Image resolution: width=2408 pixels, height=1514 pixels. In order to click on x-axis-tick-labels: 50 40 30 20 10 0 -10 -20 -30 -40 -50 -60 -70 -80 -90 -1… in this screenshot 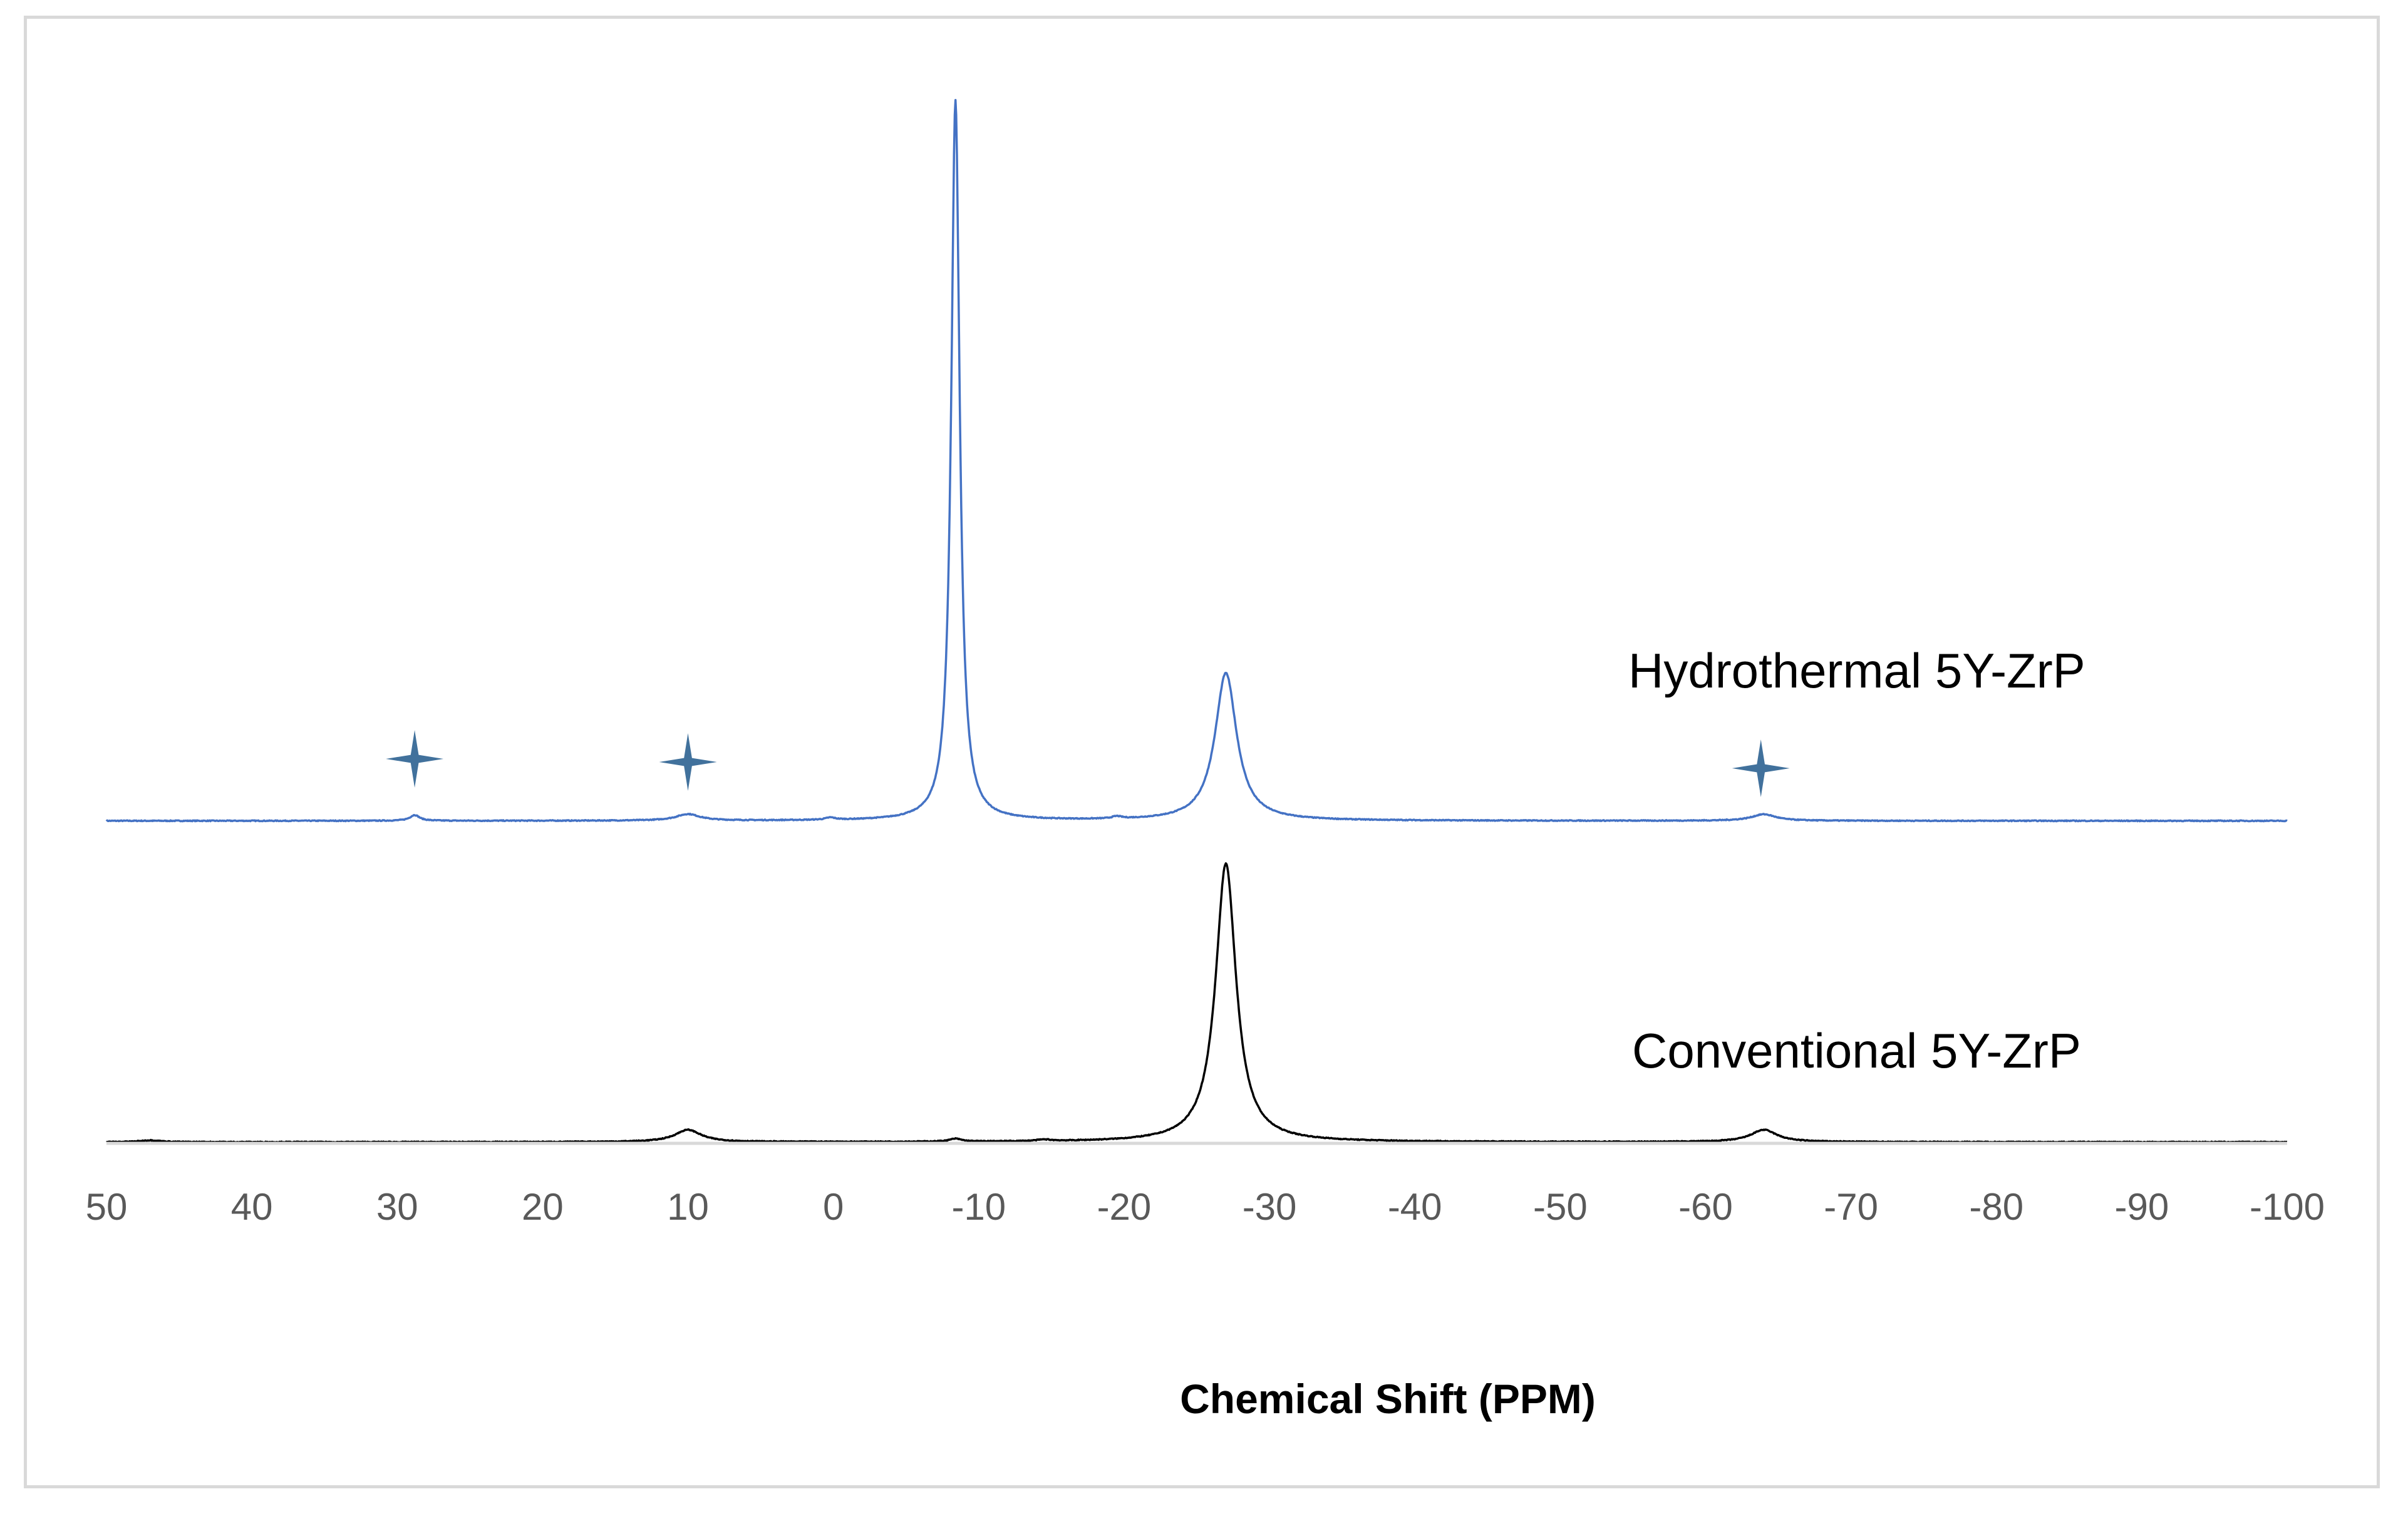, I will do `click(1205, 1207)`.